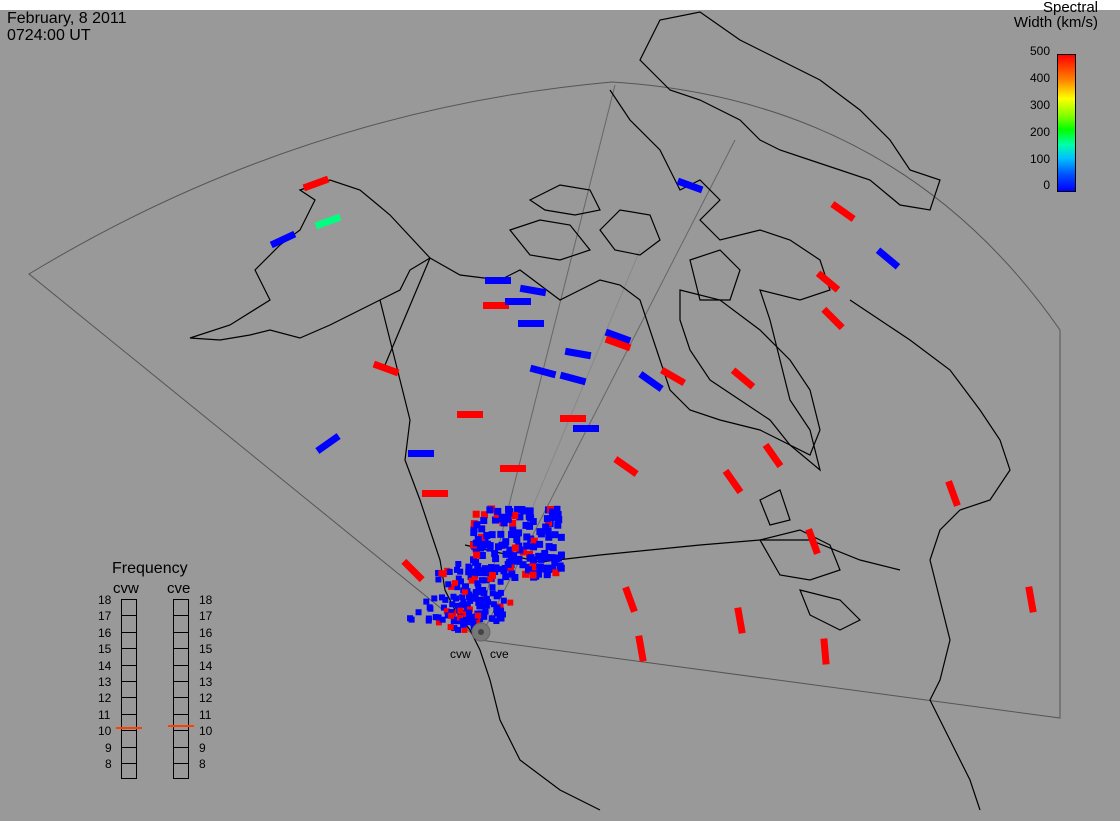 This screenshot has height=821, width=1120. I want to click on legend-tick: 0, so click(1046, 185).